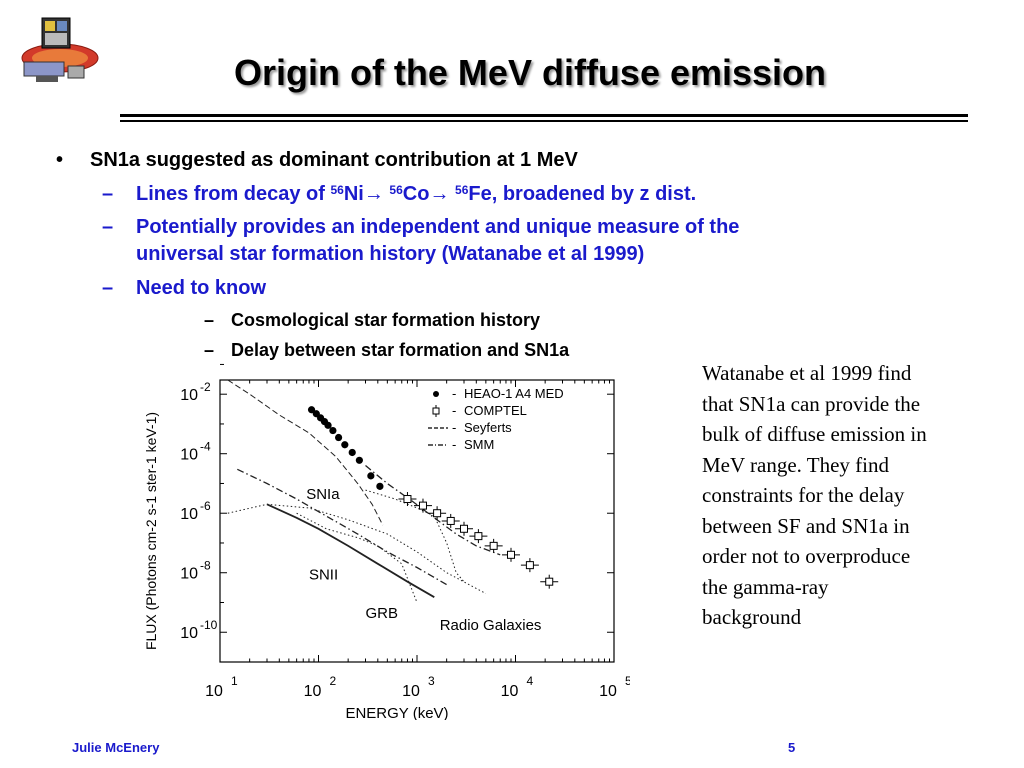 This screenshot has width=1024, height=768. What do you see at coordinates (60, 49) in the screenshot?
I see `satellite-logo` at bounding box center [60, 49].